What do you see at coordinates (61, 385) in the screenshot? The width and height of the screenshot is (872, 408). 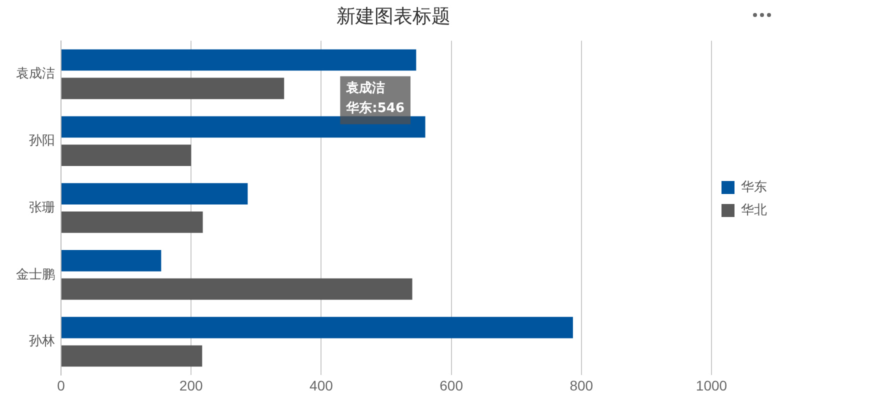 I see `x-tick-label: 0` at bounding box center [61, 385].